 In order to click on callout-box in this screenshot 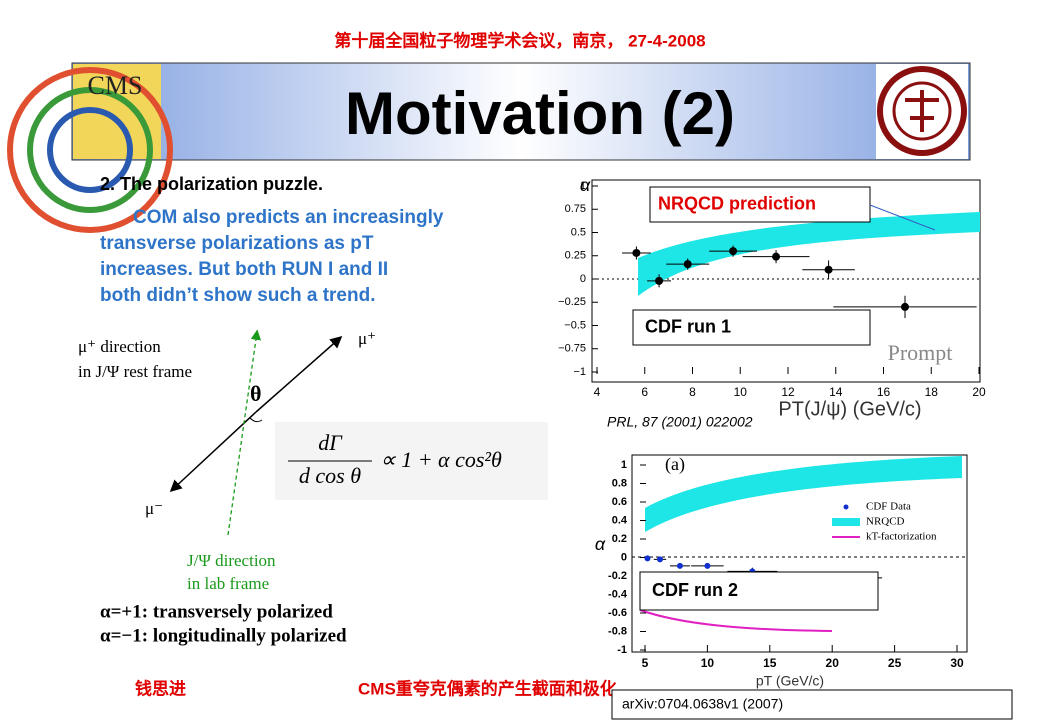, I will do `click(760, 204)`.